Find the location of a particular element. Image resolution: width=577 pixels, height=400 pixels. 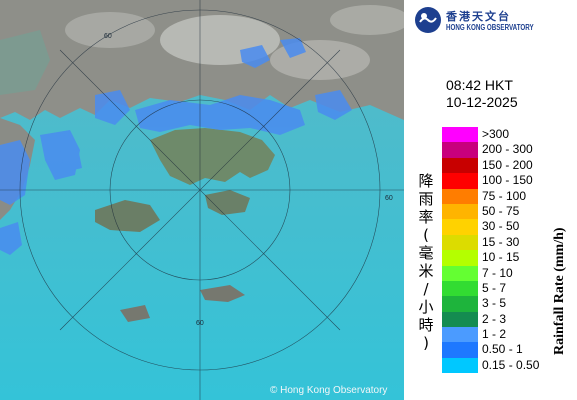

copyright-text: © Hong Kong Observatory is located at coordinates (329, 390).